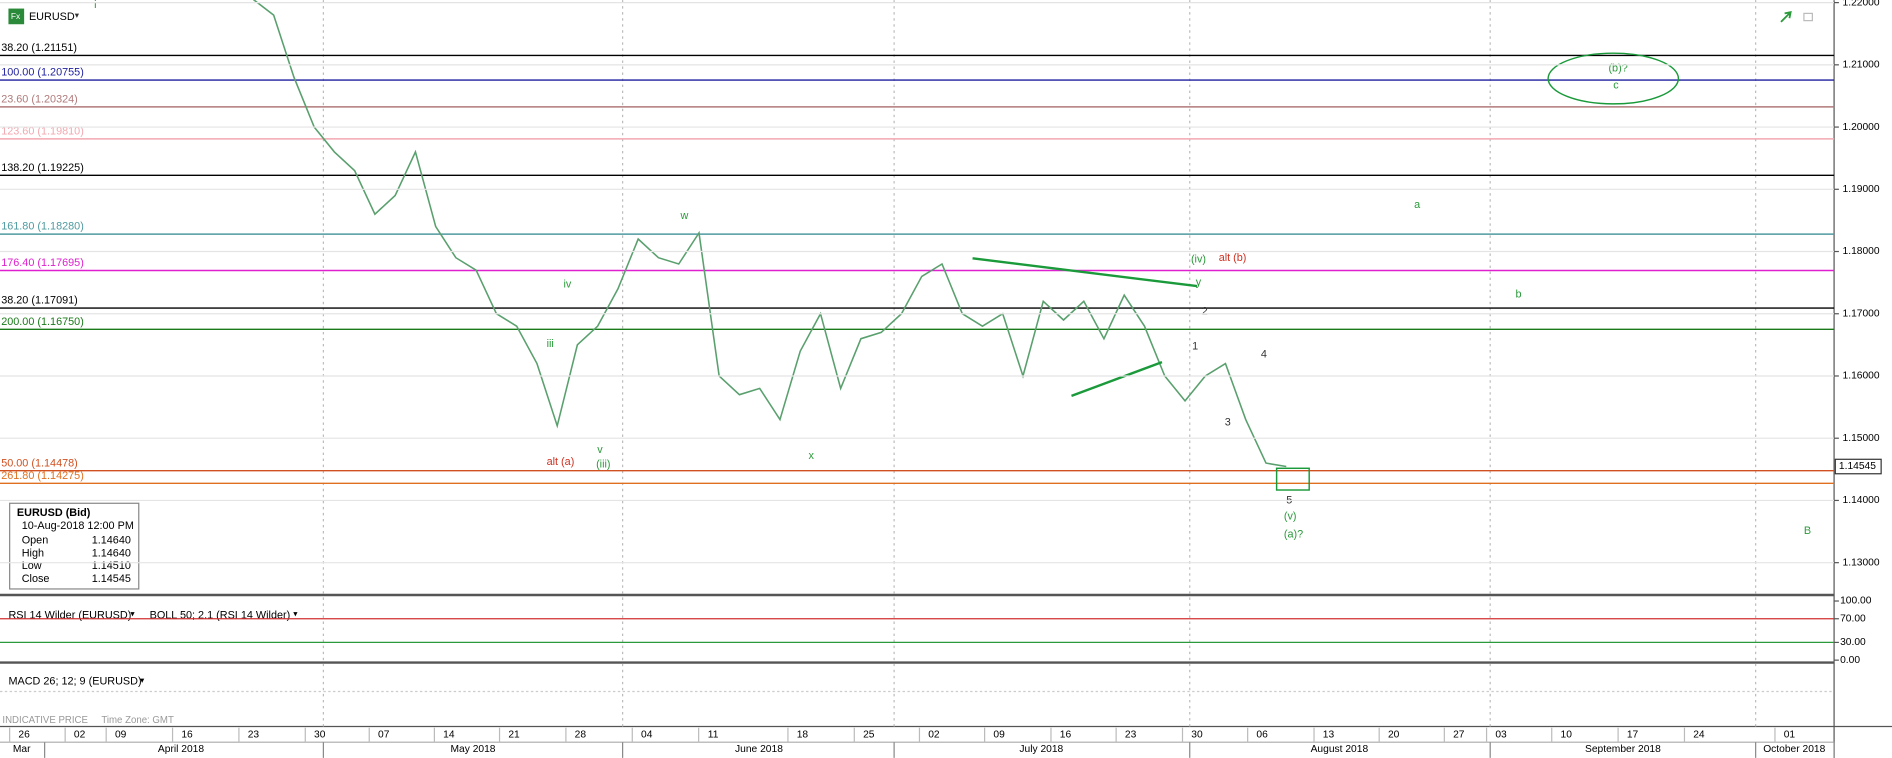 The height and width of the screenshot is (758, 1892). What do you see at coordinates (1790, 735) in the screenshot?
I see `day-label: 01` at bounding box center [1790, 735].